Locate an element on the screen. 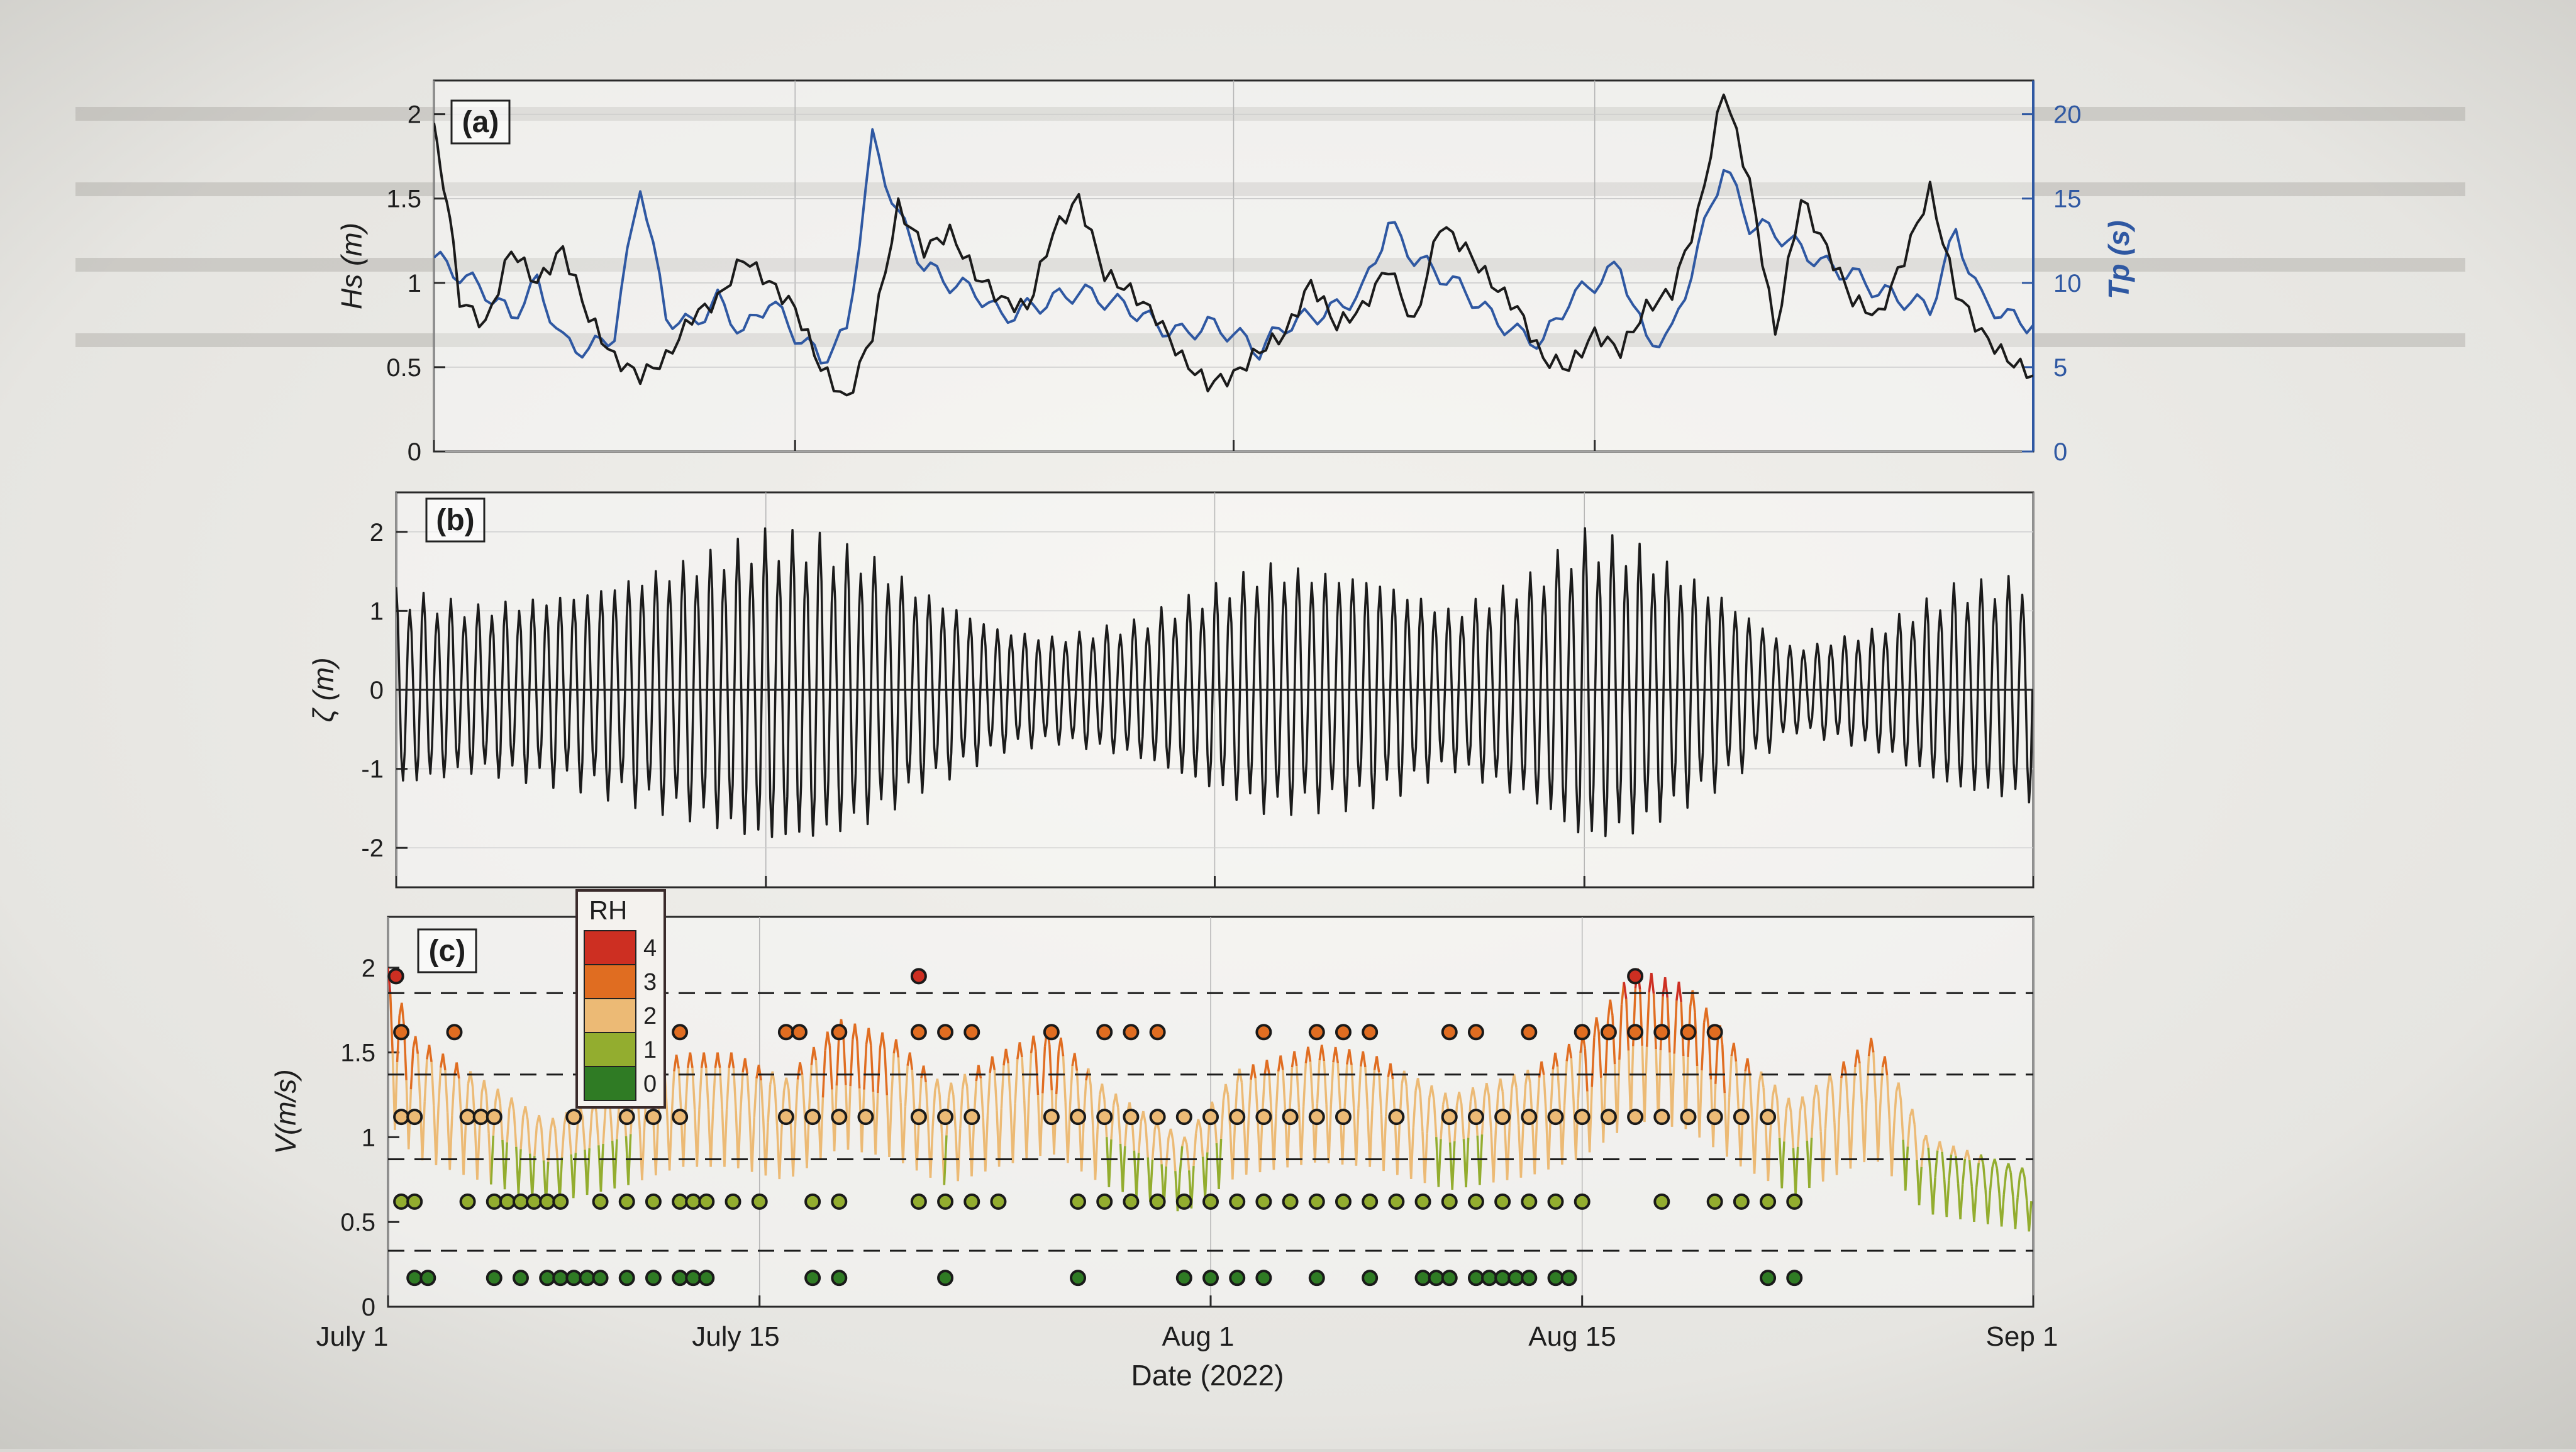 The height and width of the screenshot is (1452, 2576). tick-label-y: 2 is located at coordinates (368, 968).